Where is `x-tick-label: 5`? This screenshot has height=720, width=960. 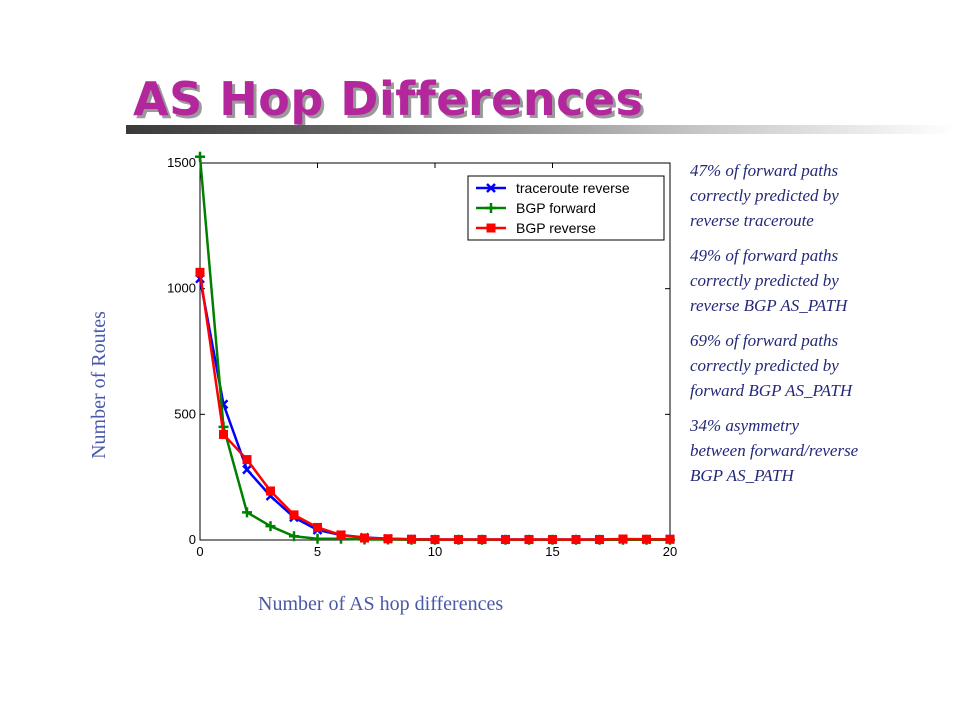
x-tick-label: 5 is located at coordinates (317, 551).